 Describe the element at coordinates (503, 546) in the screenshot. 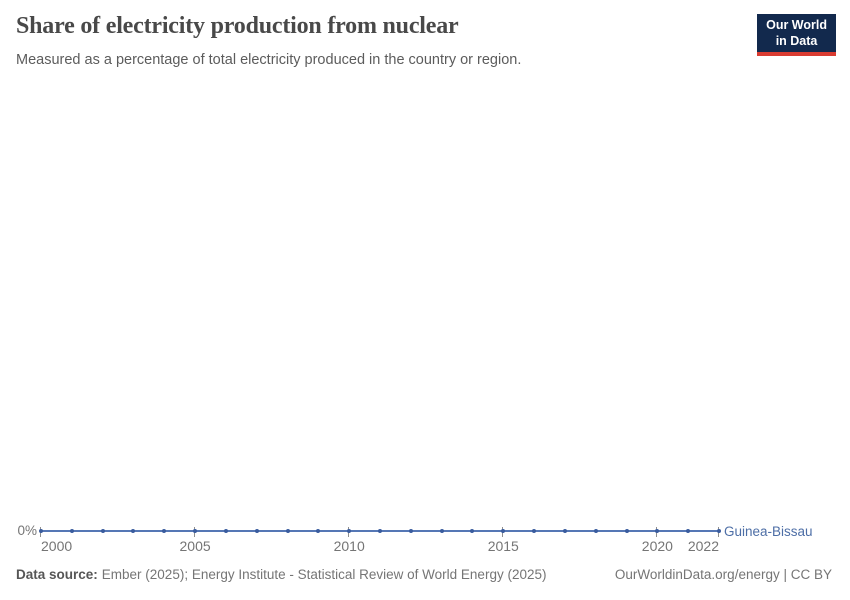

I see `x-axis-tick-label: 2015` at that location.